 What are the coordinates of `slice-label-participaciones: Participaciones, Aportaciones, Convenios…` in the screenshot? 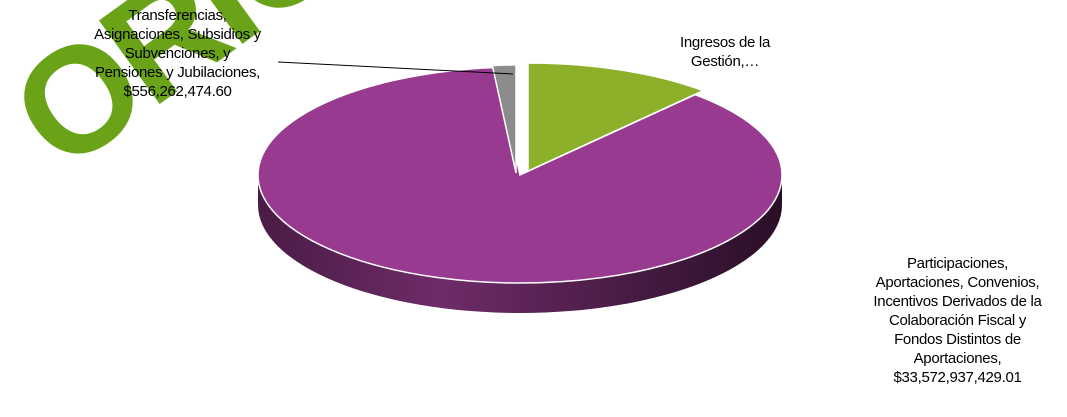 It's located at (957, 320).